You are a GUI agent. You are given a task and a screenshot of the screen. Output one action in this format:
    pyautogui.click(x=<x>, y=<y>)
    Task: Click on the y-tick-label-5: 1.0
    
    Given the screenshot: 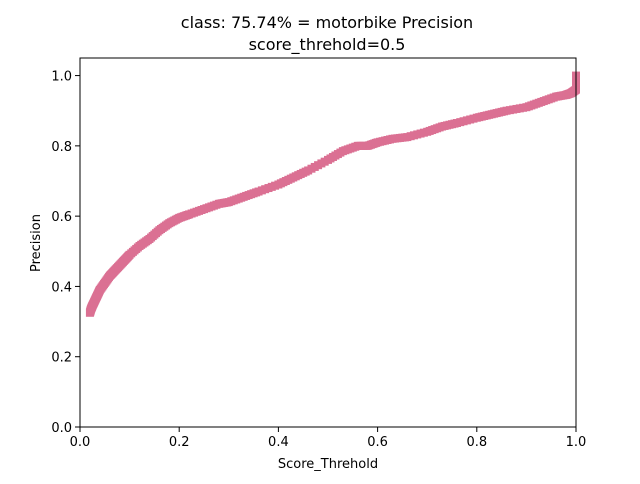 What is the action you would take?
    pyautogui.click(x=61, y=77)
    